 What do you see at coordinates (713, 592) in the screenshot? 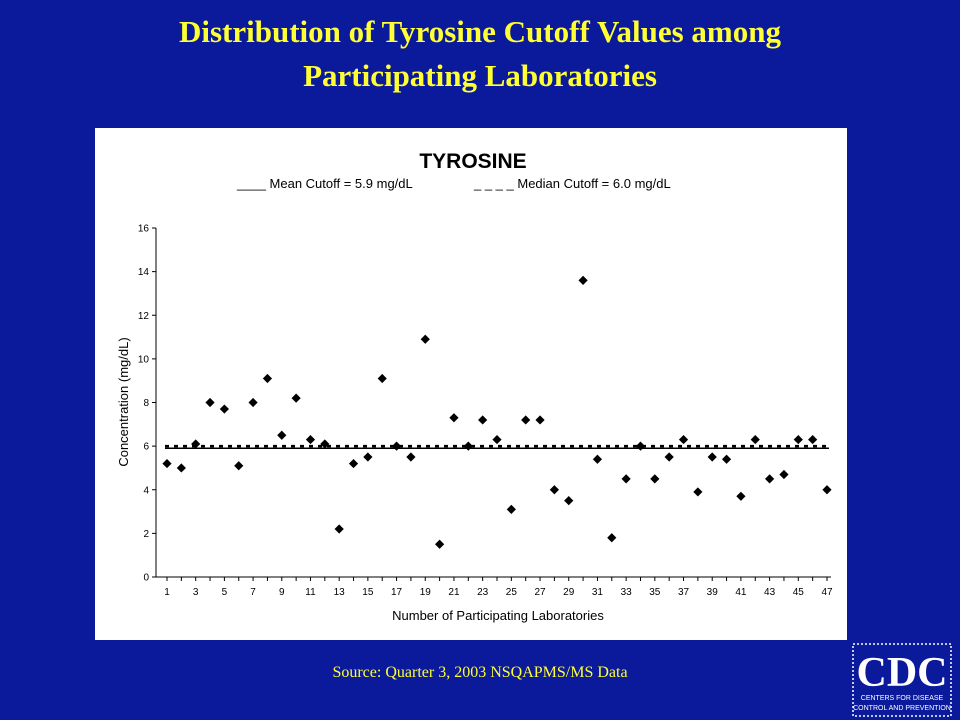
I see `x-tick-label: 39` at bounding box center [713, 592].